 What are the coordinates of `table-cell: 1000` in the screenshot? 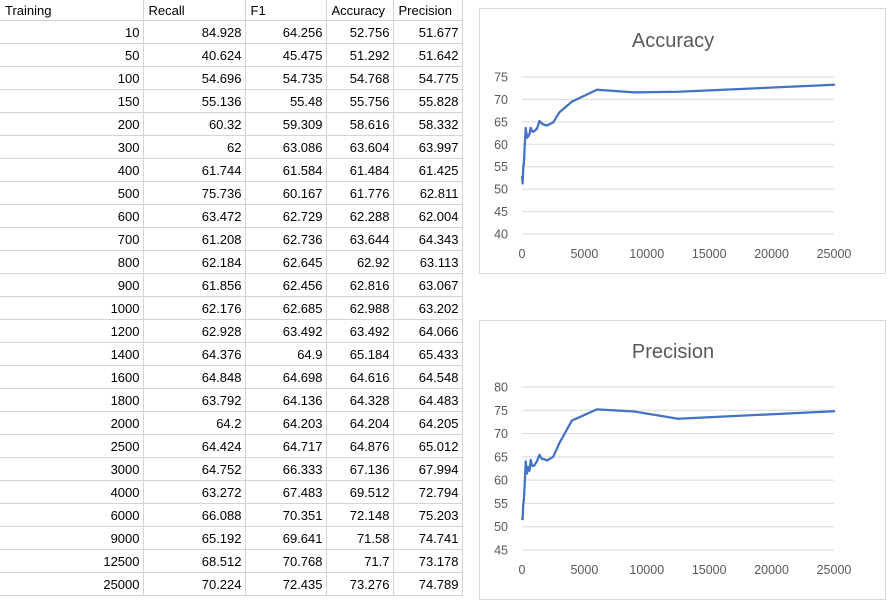 It's located at (72, 308).